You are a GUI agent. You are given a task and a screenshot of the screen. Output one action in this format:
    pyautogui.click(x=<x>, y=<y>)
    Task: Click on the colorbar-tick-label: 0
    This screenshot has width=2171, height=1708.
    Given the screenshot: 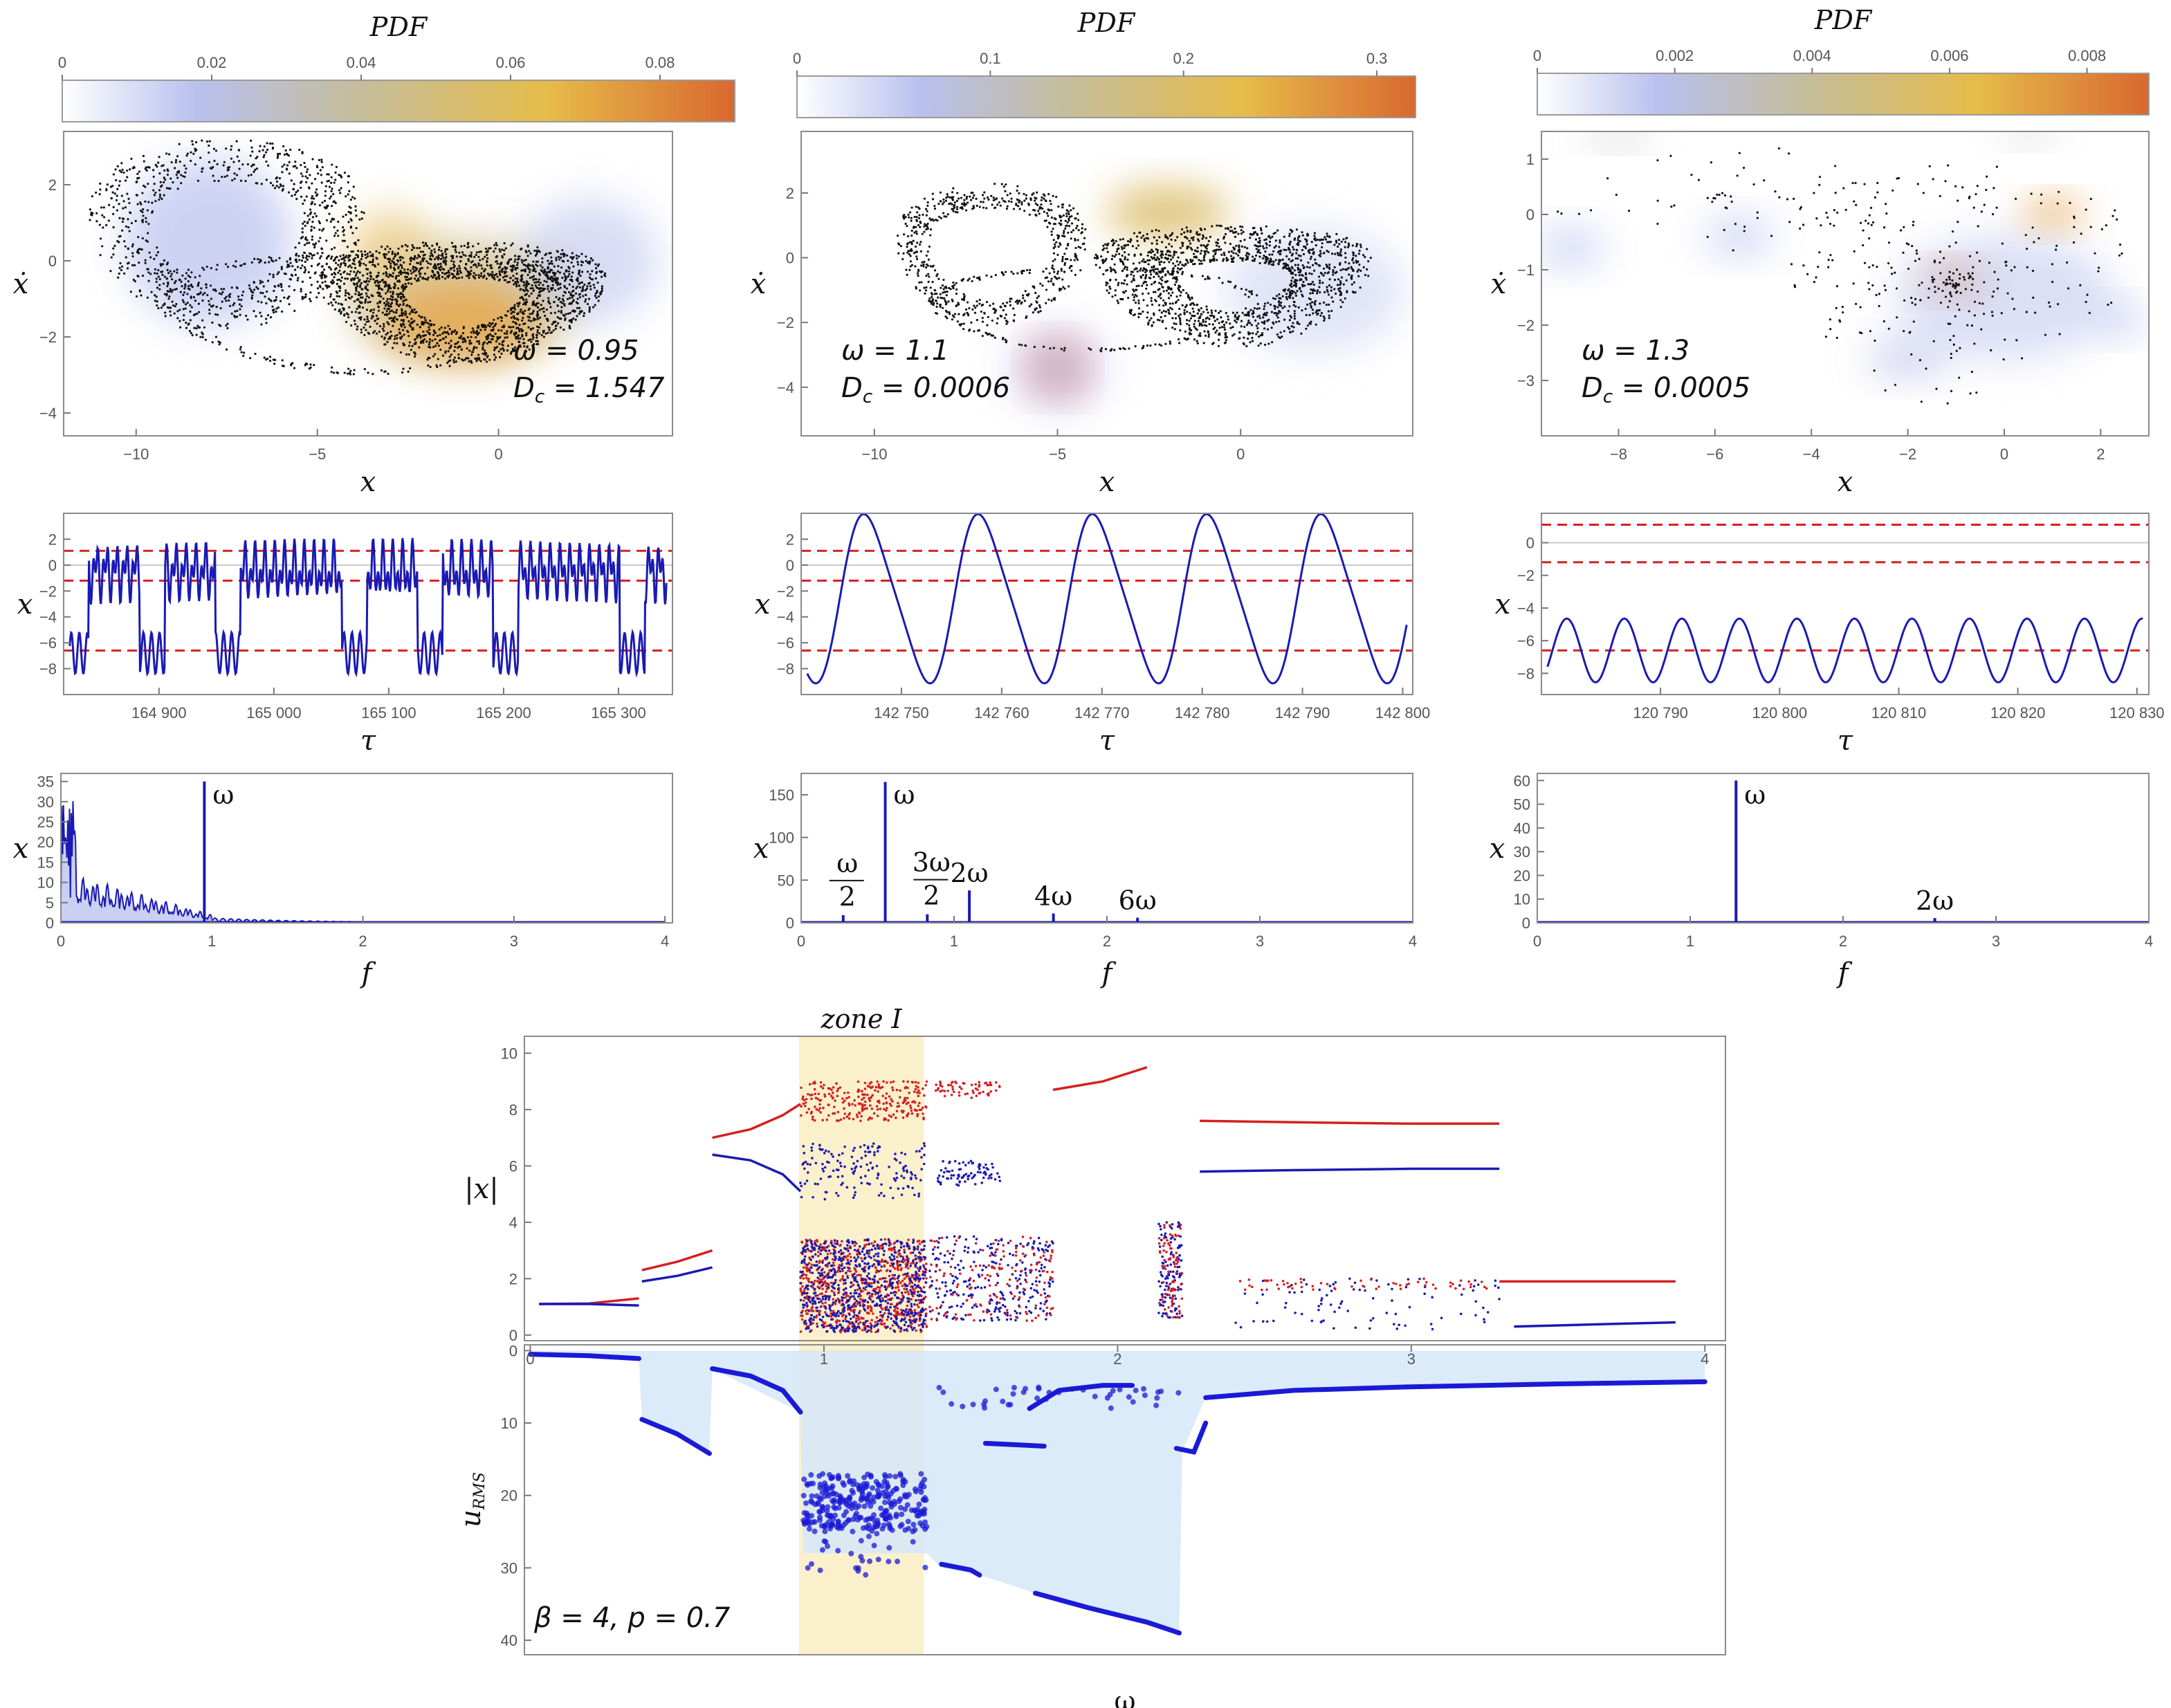 What is the action you would take?
    pyautogui.click(x=1537, y=56)
    